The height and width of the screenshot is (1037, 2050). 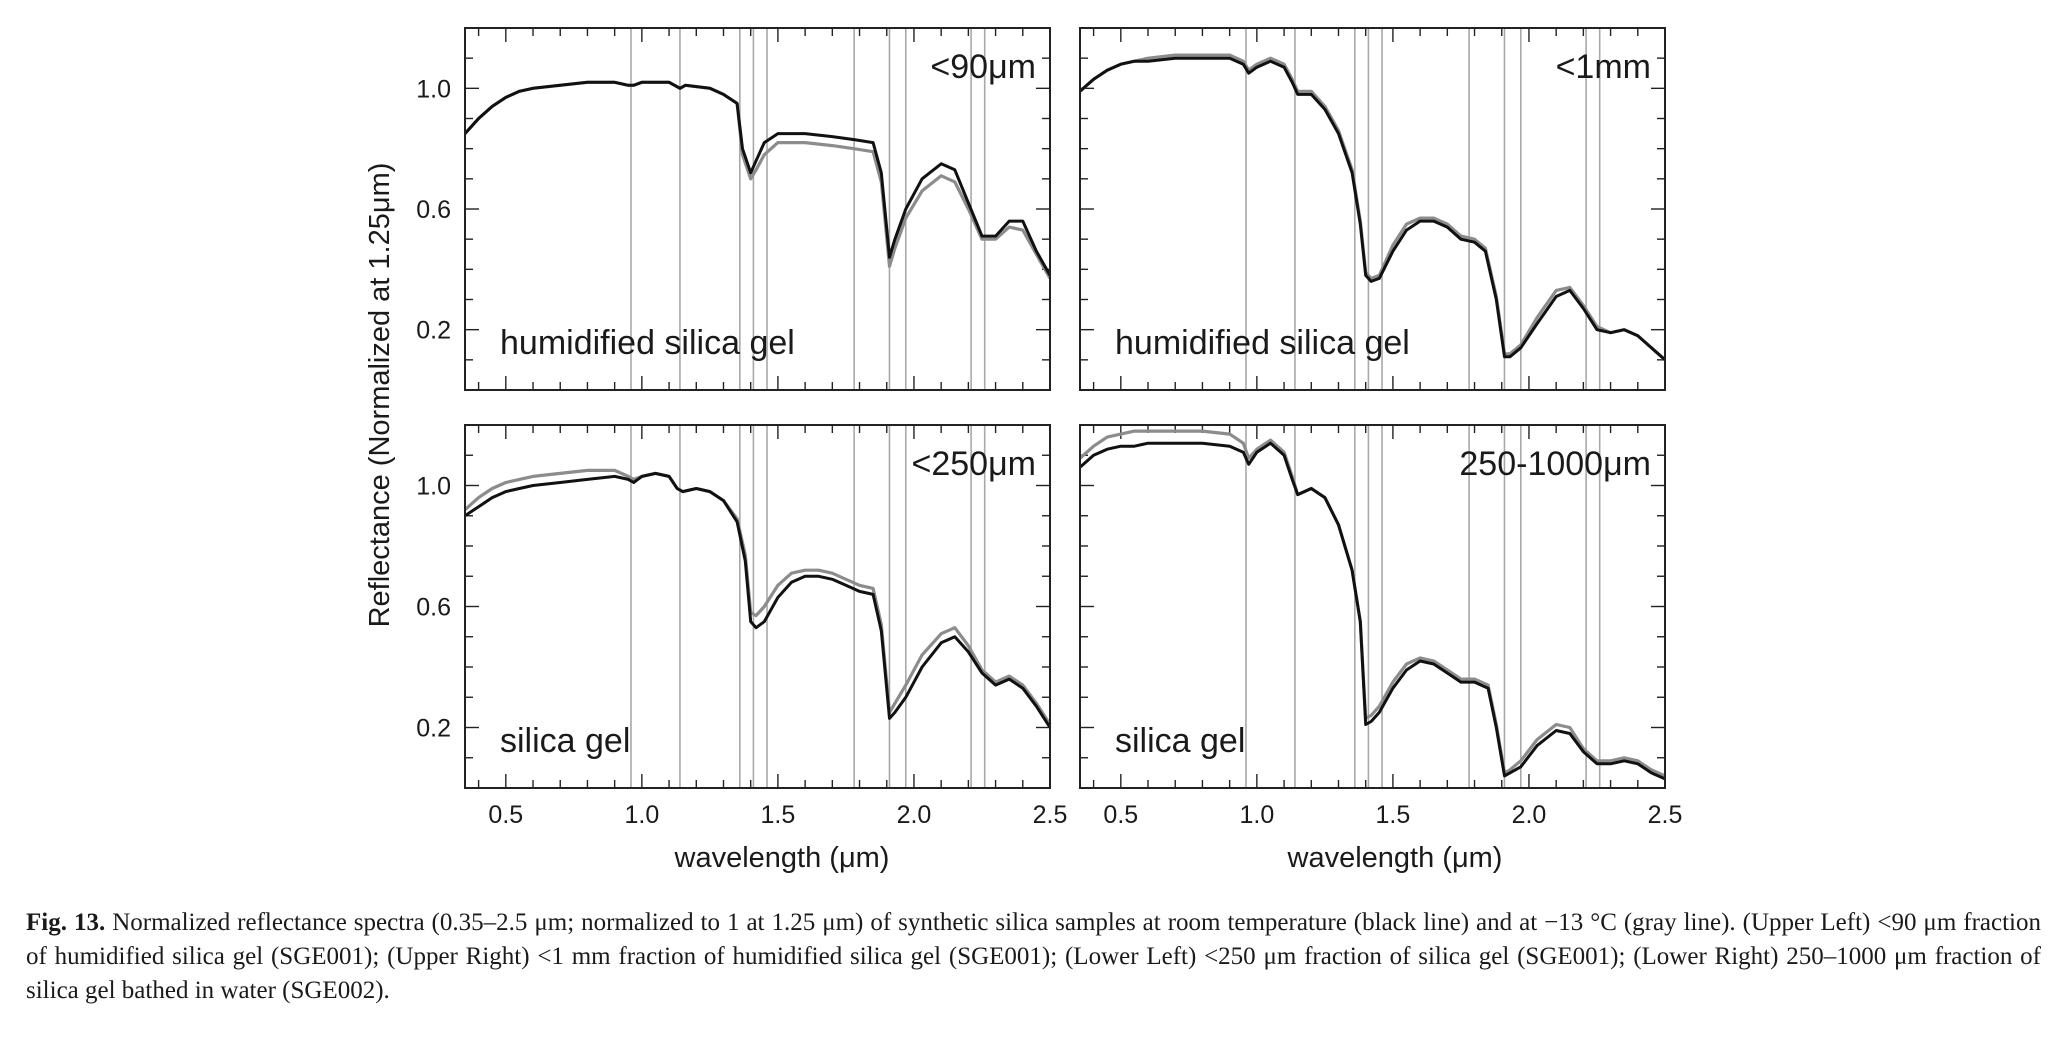 I want to click on grain-size-label: <250μm, so click(x=974, y=464).